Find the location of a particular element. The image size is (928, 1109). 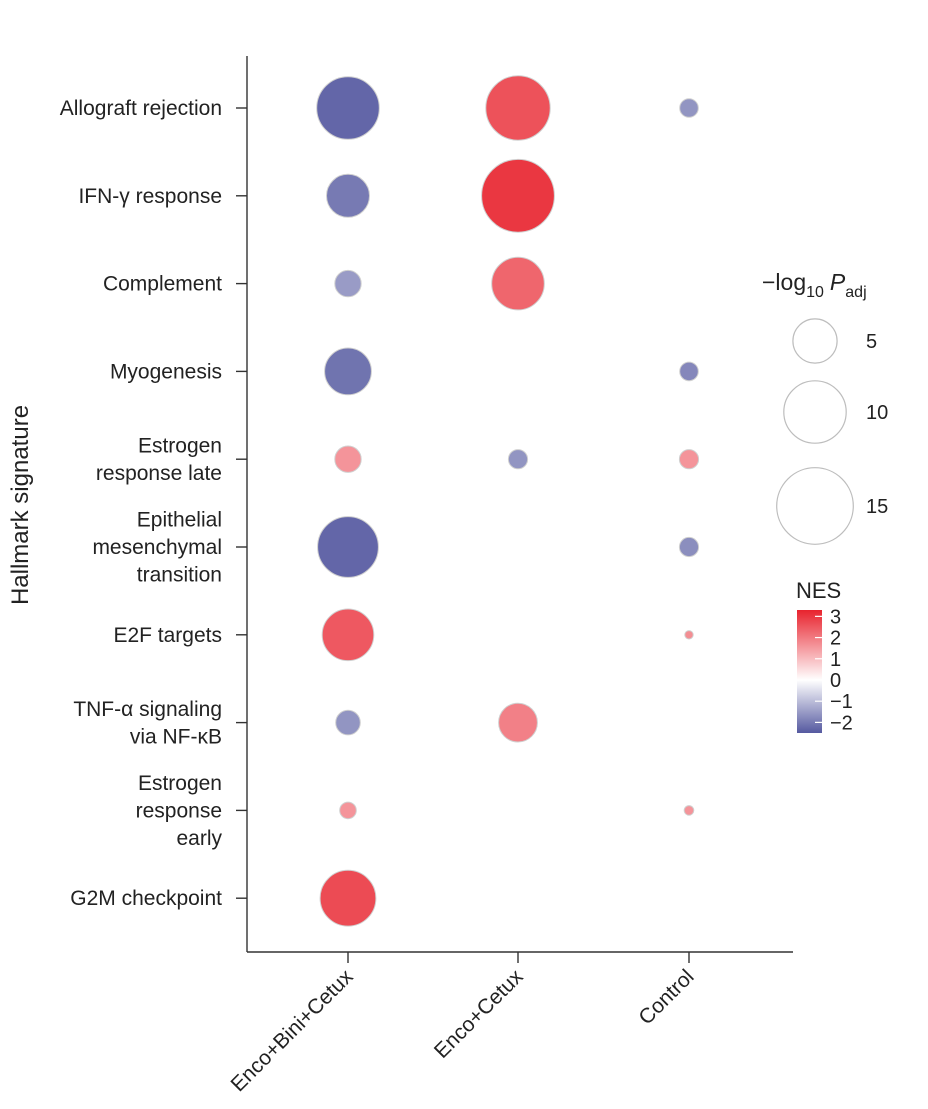

size-legend-title-log: −log is located at coordinates (784, 282).